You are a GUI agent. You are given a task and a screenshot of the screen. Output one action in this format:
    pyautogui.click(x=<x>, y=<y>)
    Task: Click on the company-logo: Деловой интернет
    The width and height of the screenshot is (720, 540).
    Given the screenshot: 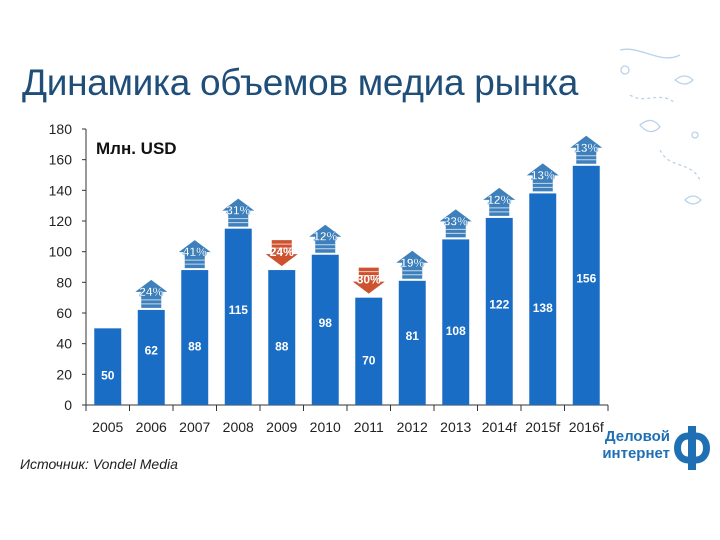 What is the action you would take?
    pyautogui.click(x=656, y=449)
    